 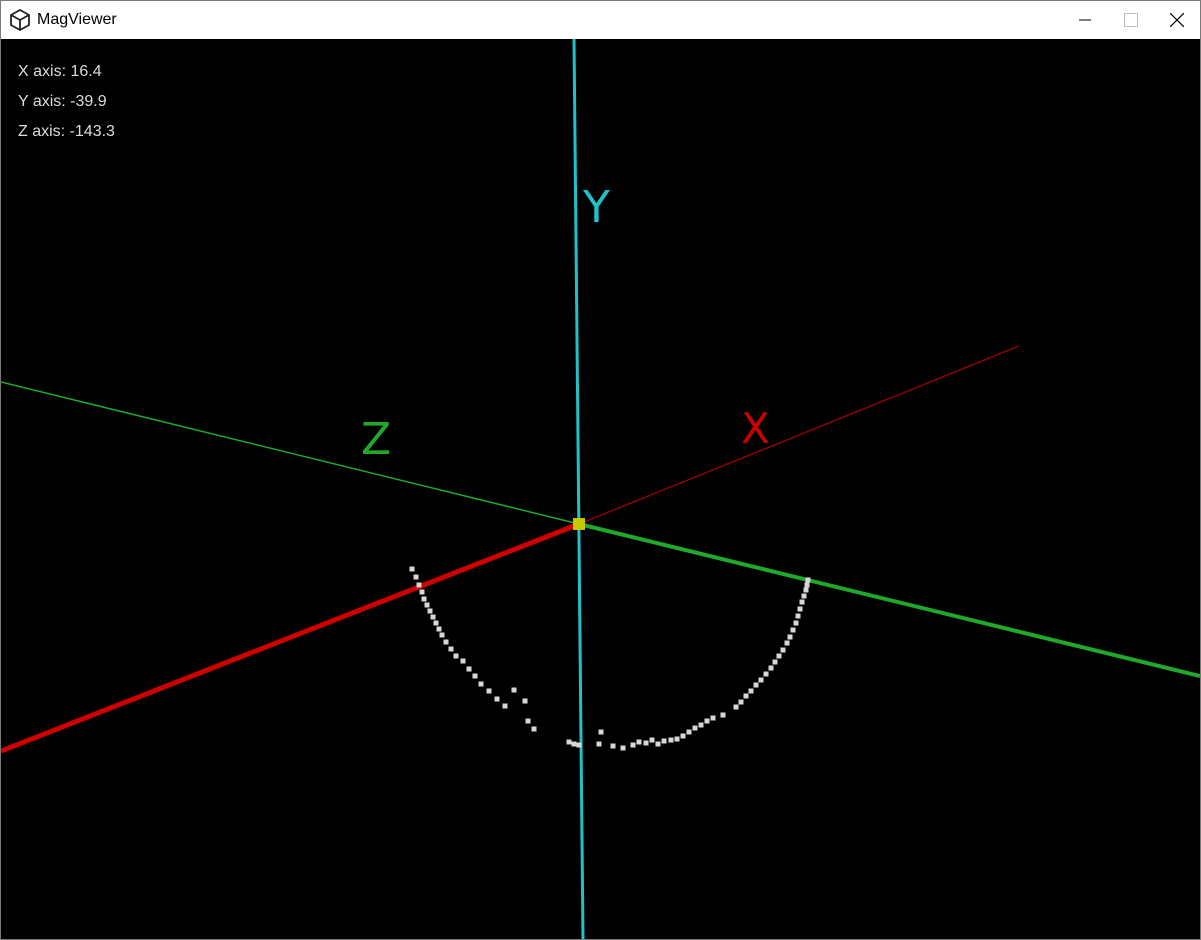 What do you see at coordinates (596, 207) in the screenshot?
I see `y-axis-label: Y` at bounding box center [596, 207].